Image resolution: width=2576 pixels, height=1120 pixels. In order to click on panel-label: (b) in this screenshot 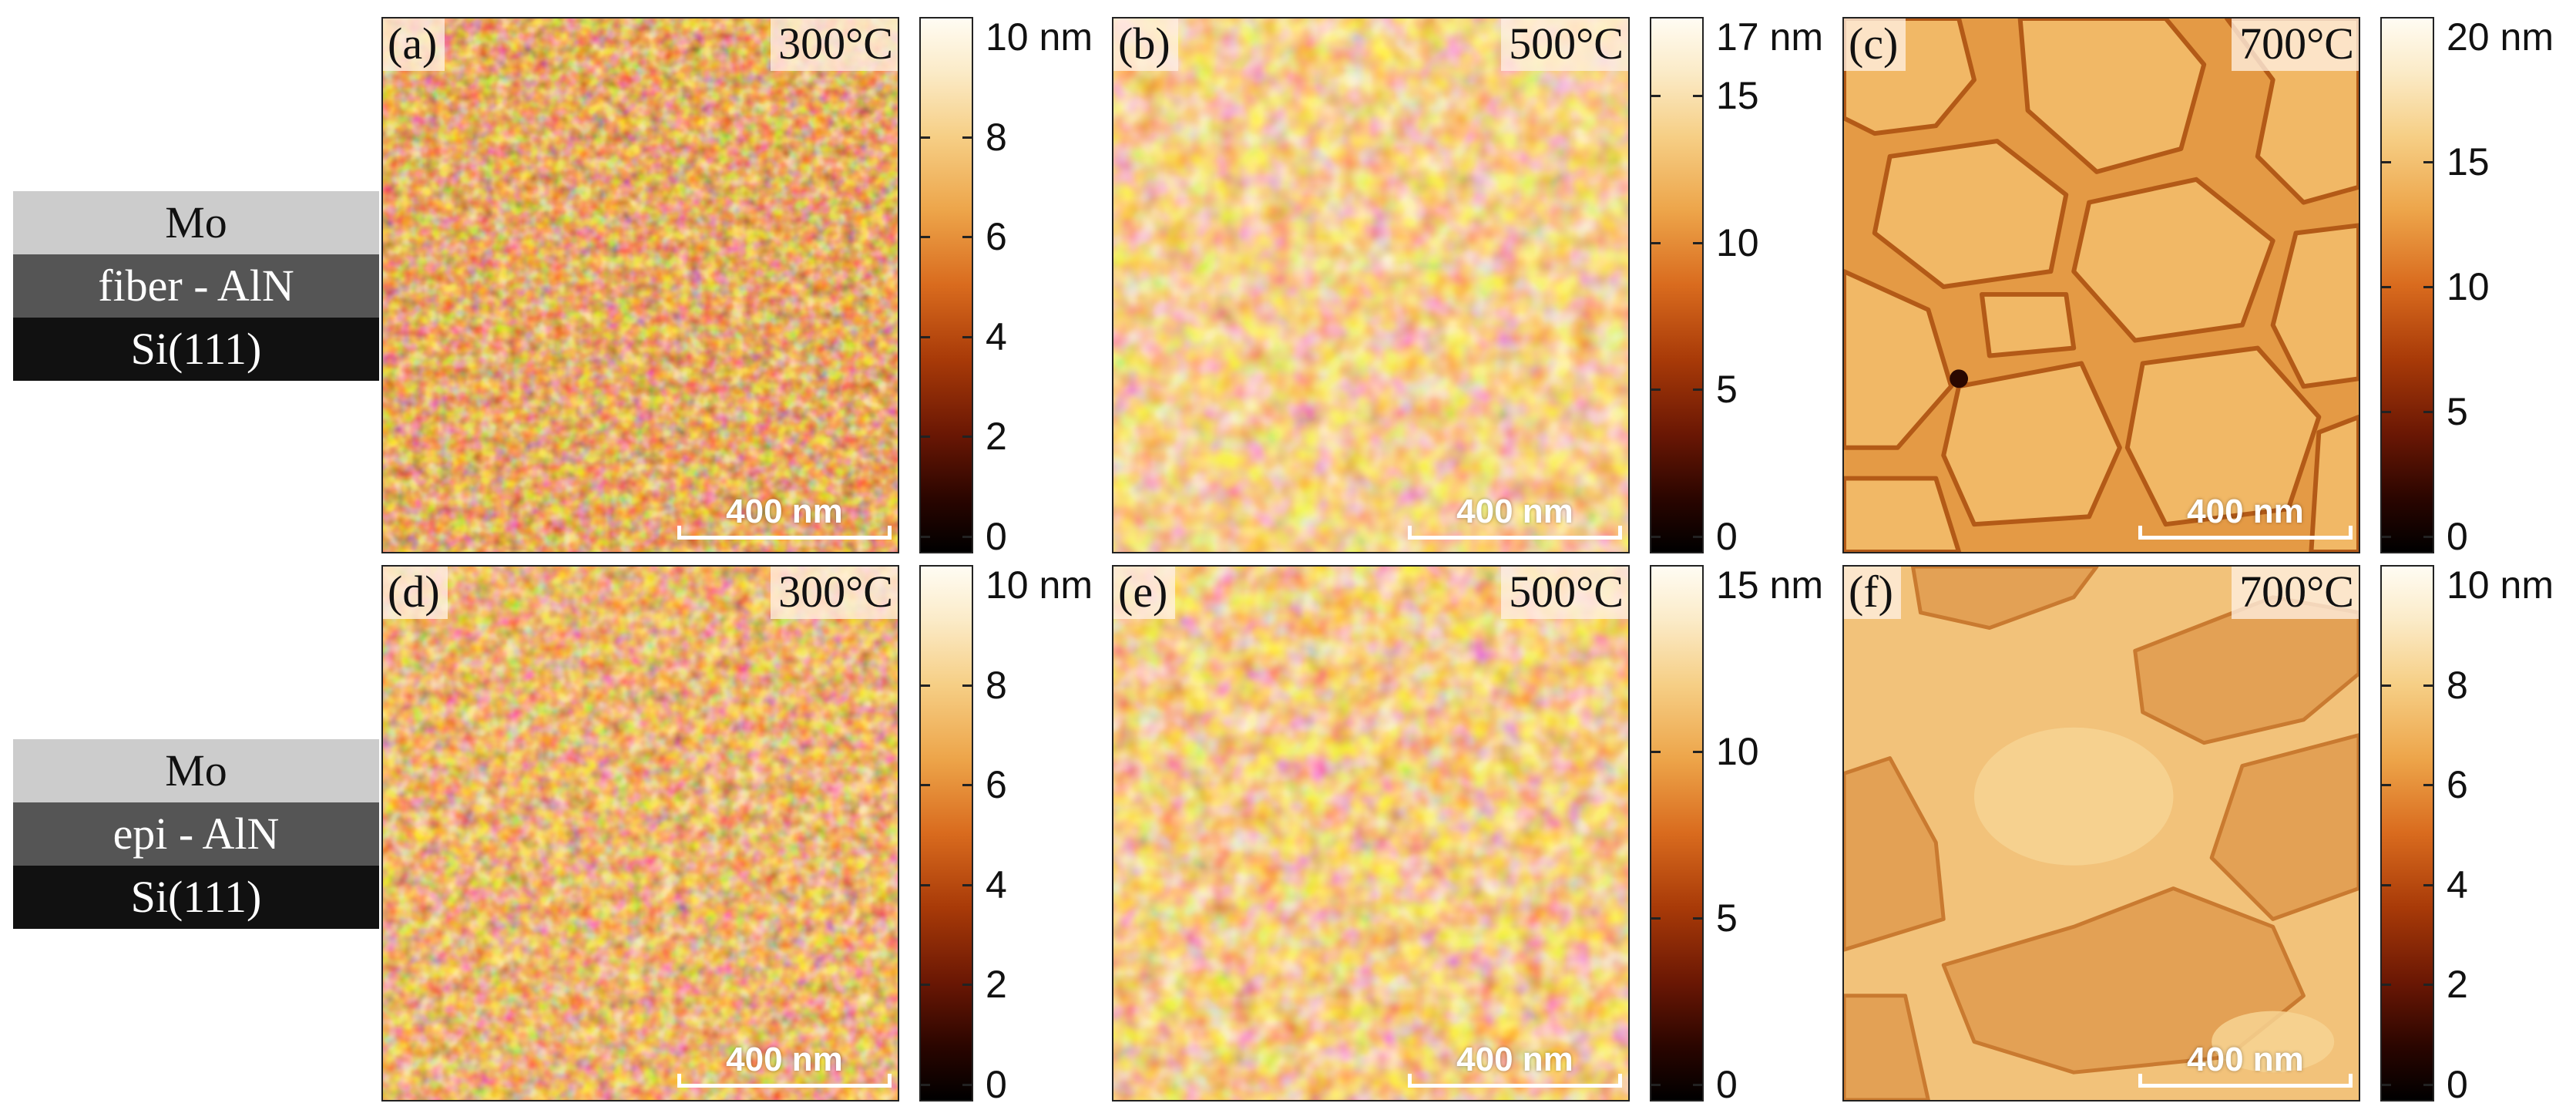, I will do `click(1145, 44)`.